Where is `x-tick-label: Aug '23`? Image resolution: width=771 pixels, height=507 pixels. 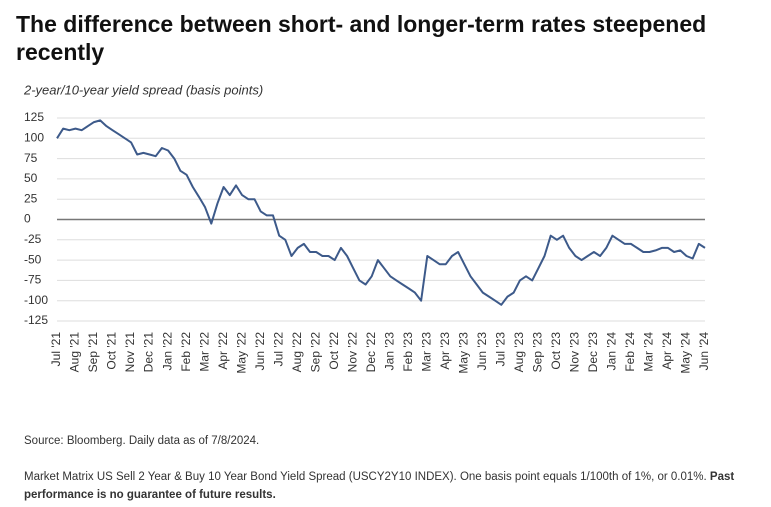
x-tick-label: Aug '23 is located at coordinates (519, 352).